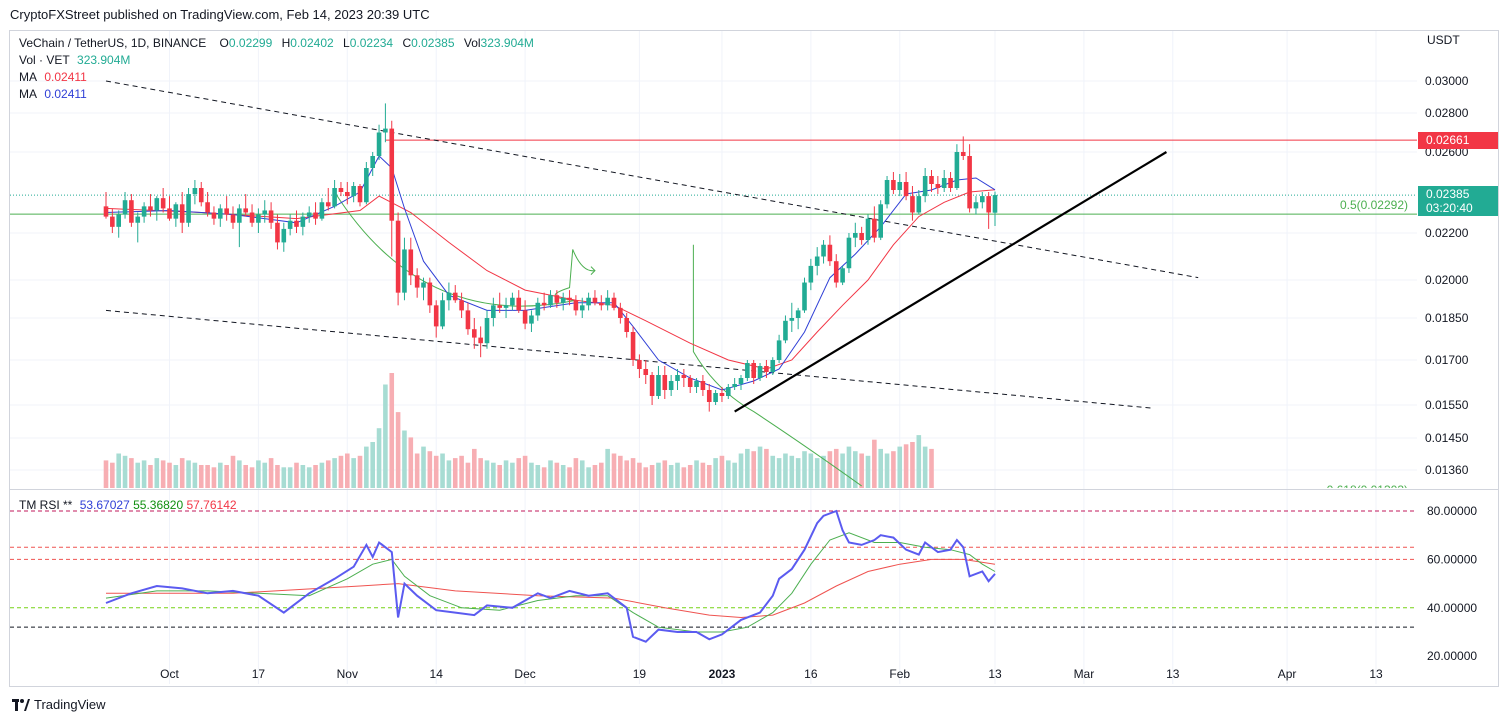  Describe the element at coordinates (640, 674) in the screenshot. I see `time-axis-label: 19` at that location.